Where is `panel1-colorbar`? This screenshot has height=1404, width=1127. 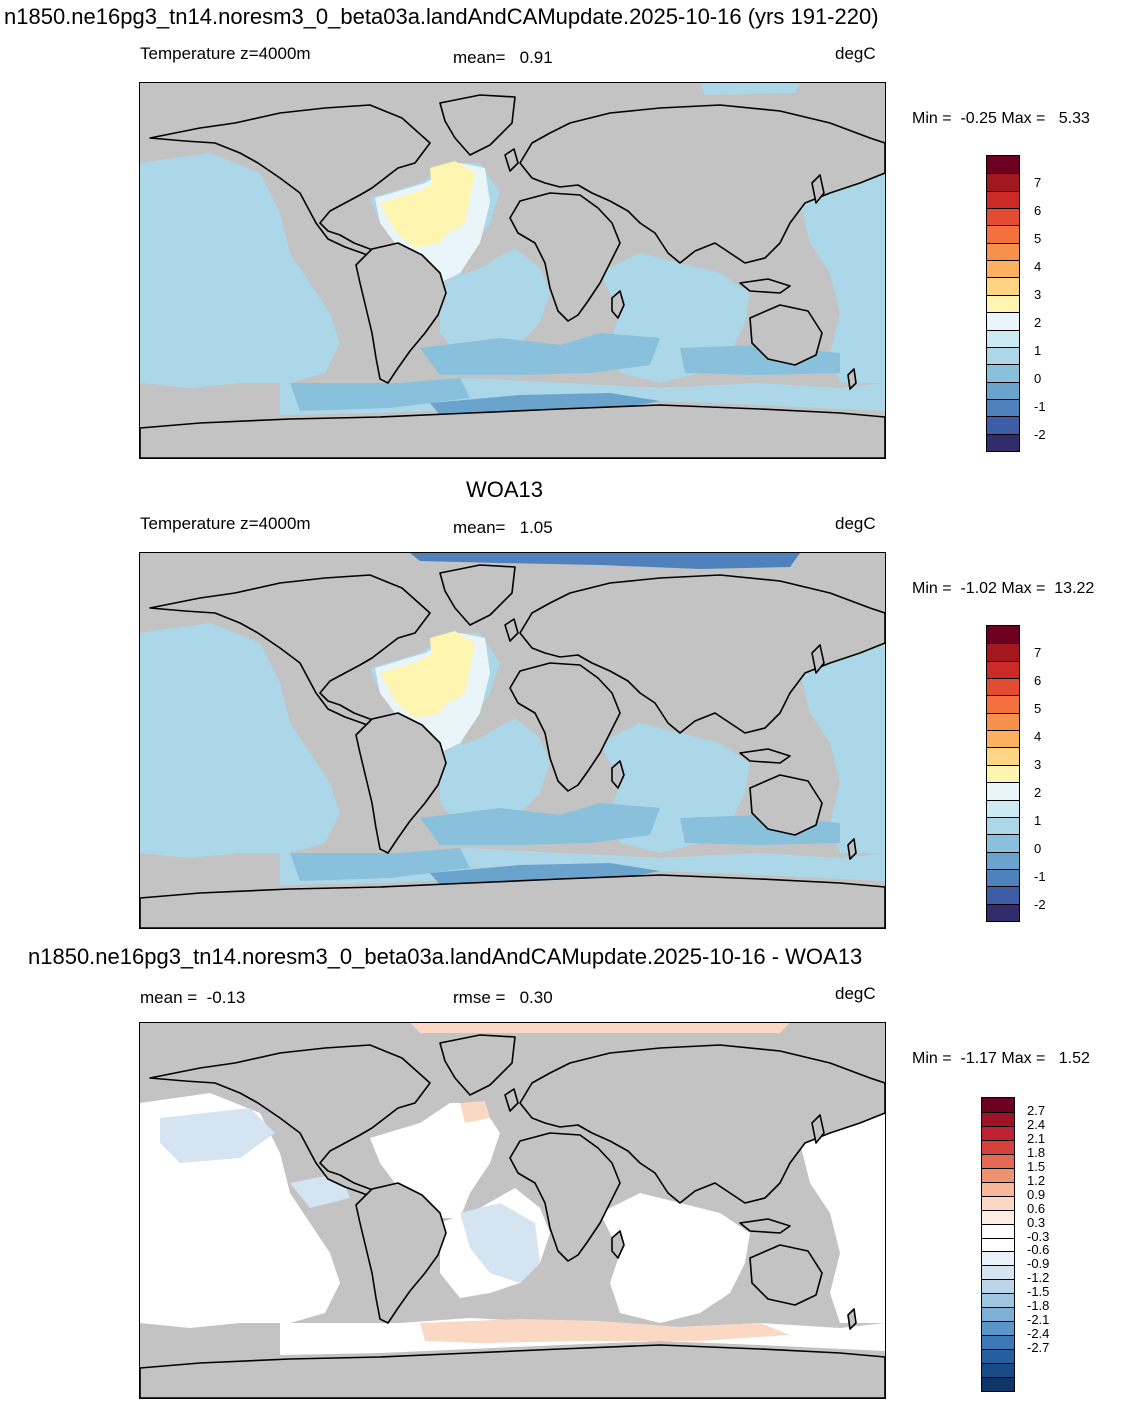 panel1-colorbar is located at coordinates (1003, 303).